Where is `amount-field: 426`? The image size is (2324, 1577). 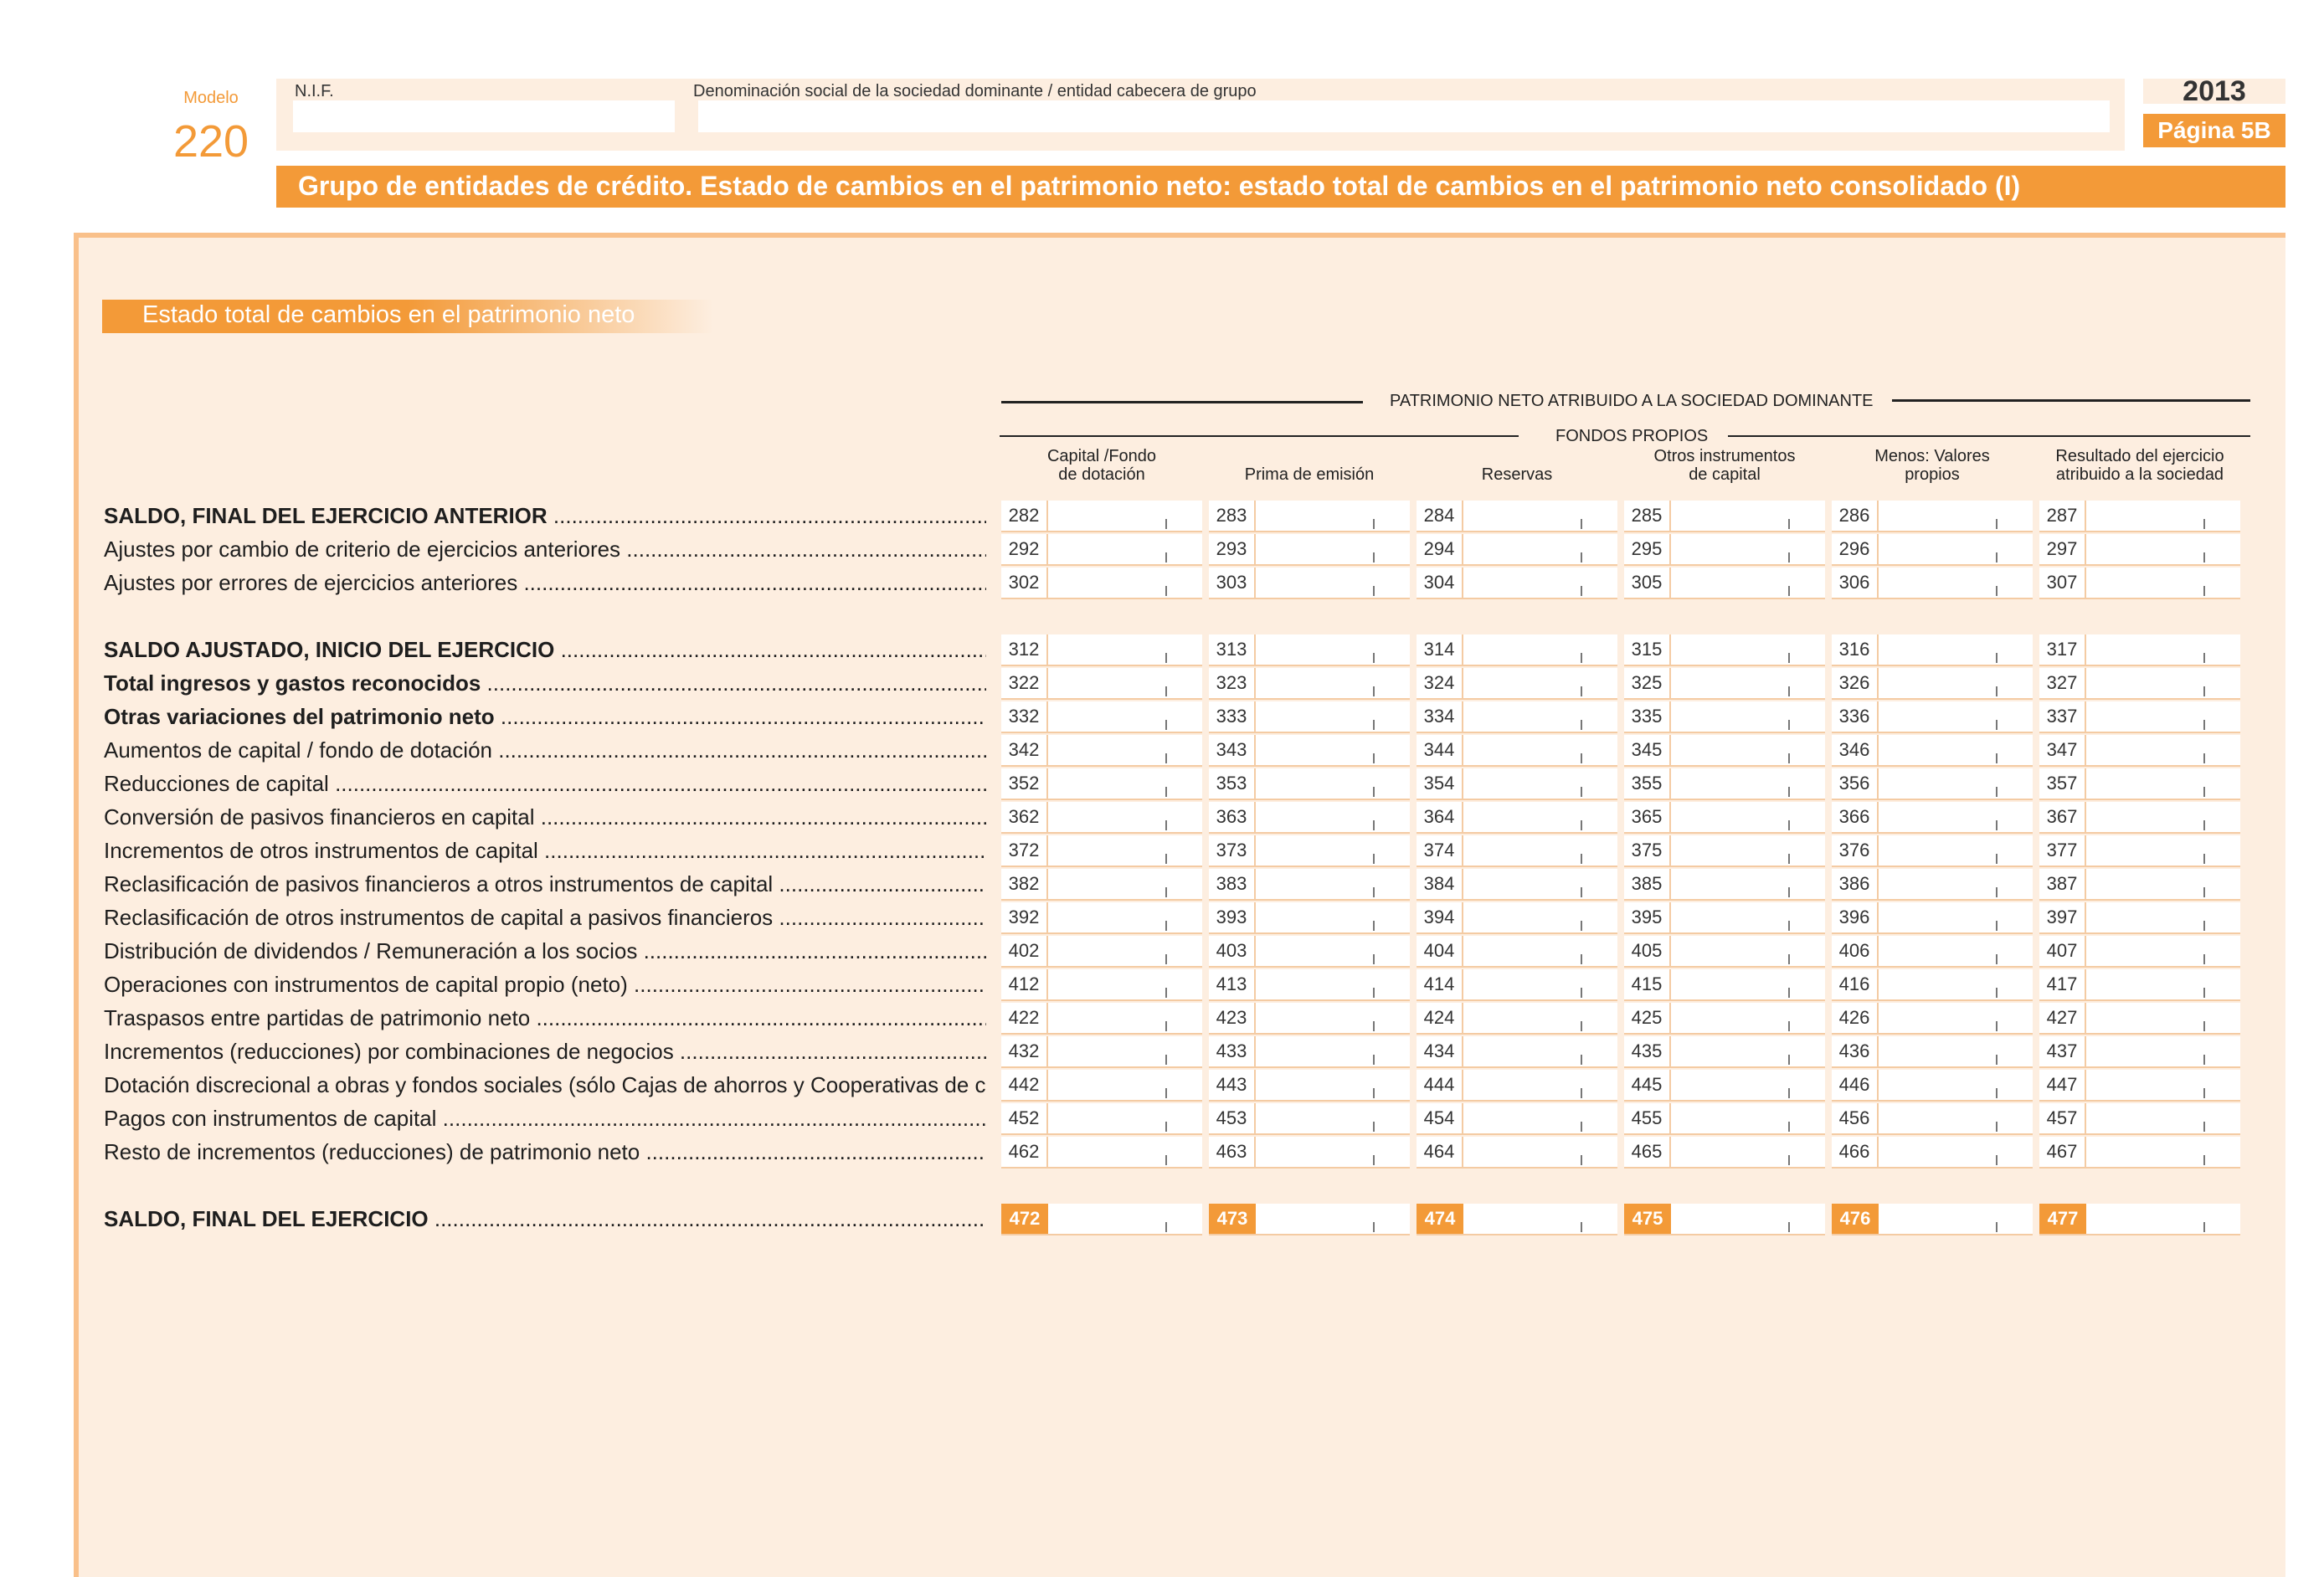 amount-field: 426 is located at coordinates (1933, 1019).